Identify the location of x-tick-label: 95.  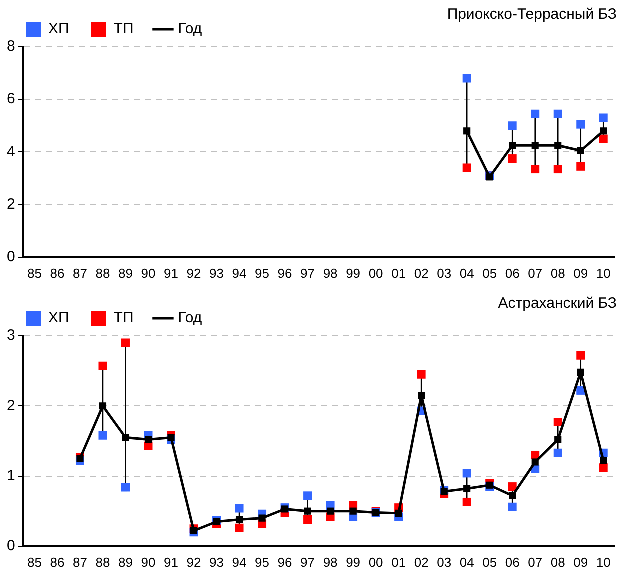
(262, 273).